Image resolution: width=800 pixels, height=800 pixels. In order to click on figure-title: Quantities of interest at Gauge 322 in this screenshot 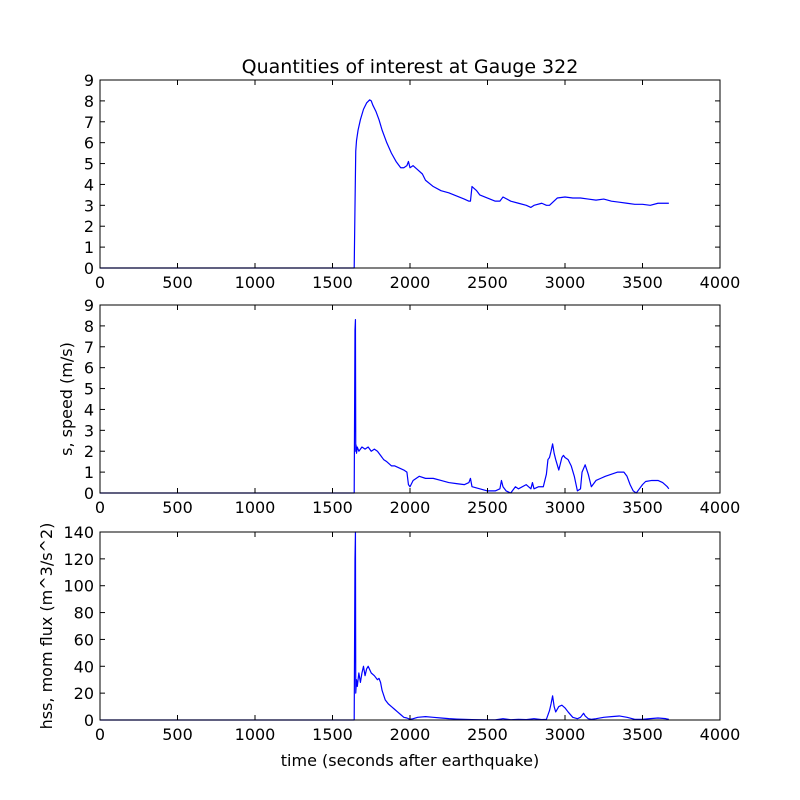, I will do `click(410, 67)`.